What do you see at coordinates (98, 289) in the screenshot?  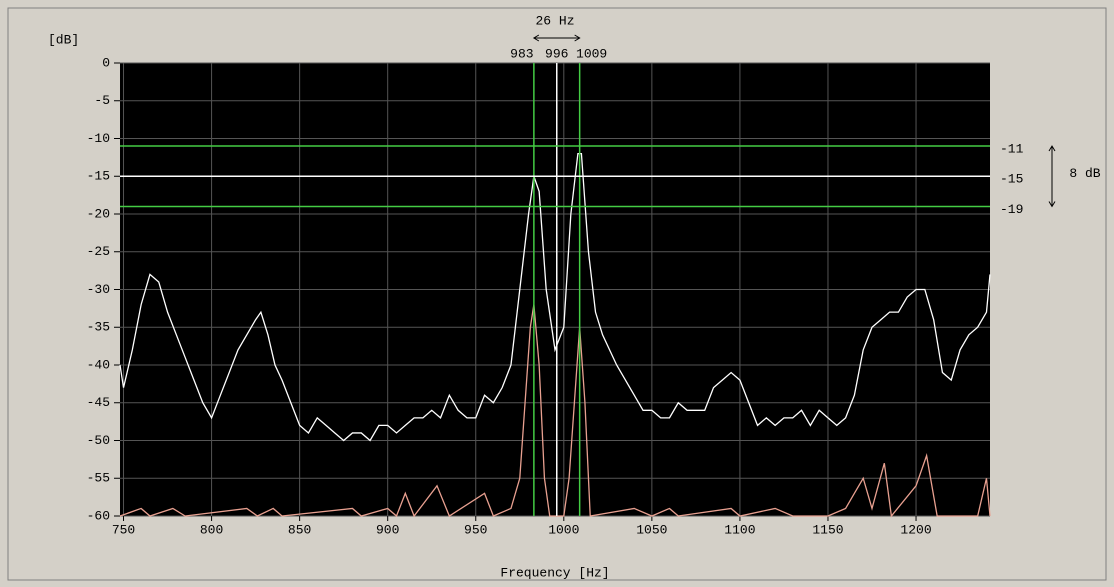 I see `y-tick-label: -30` at bounding box center [98, 289].